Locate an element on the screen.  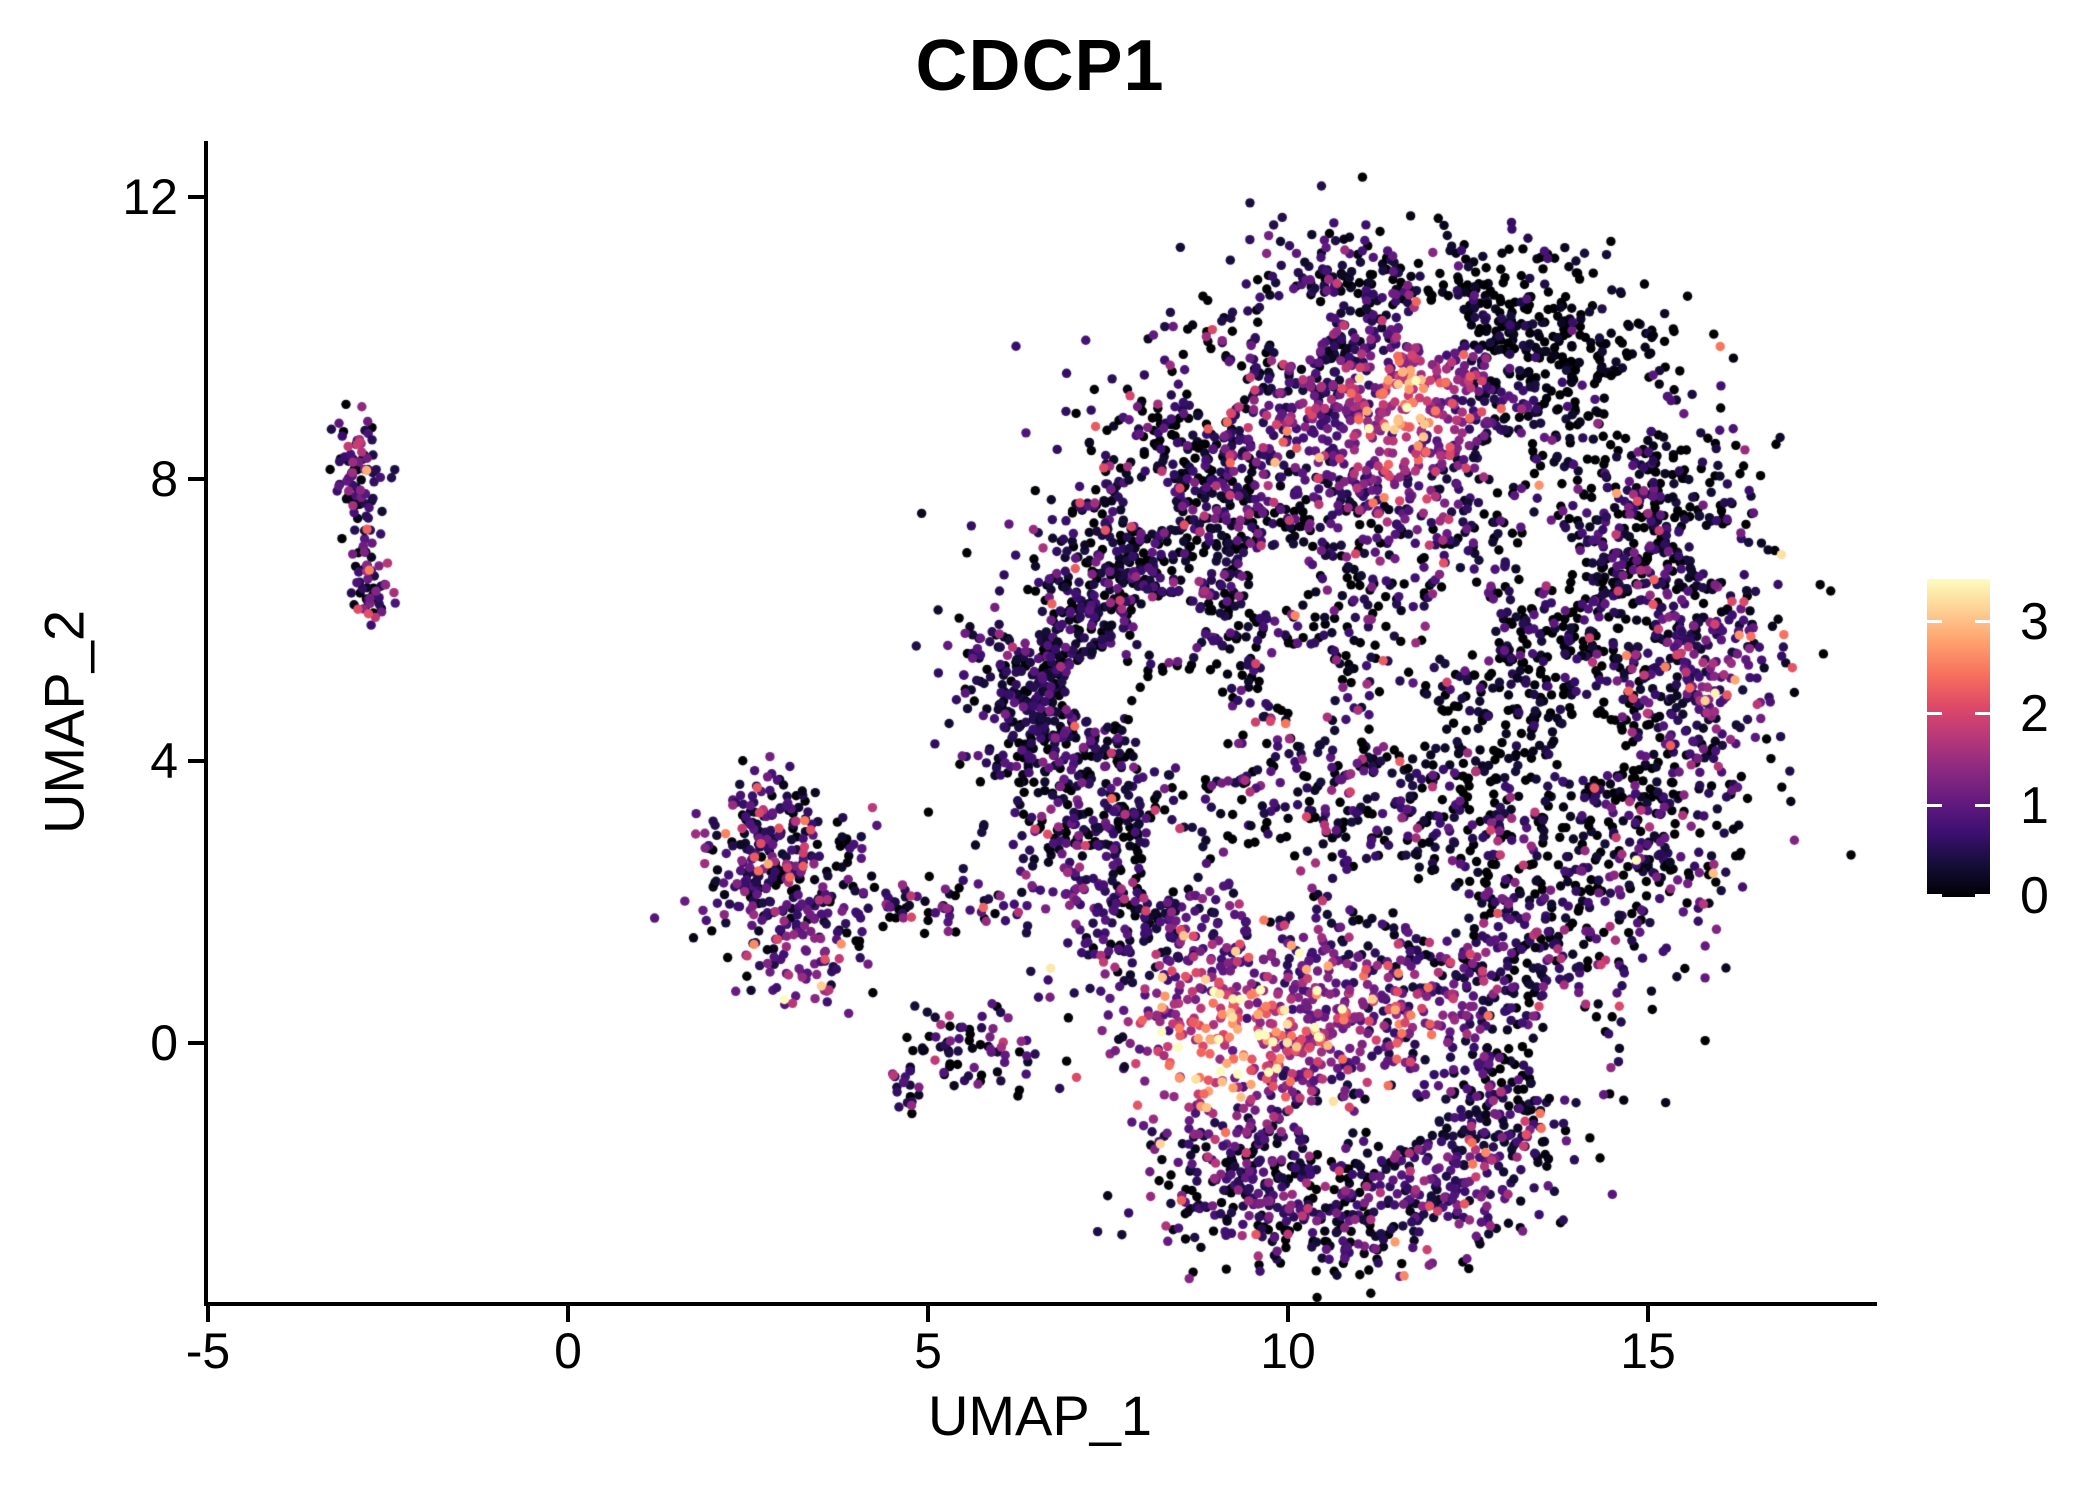
colorbar-tick-label: 0 is located at coordinates (2034, 896).